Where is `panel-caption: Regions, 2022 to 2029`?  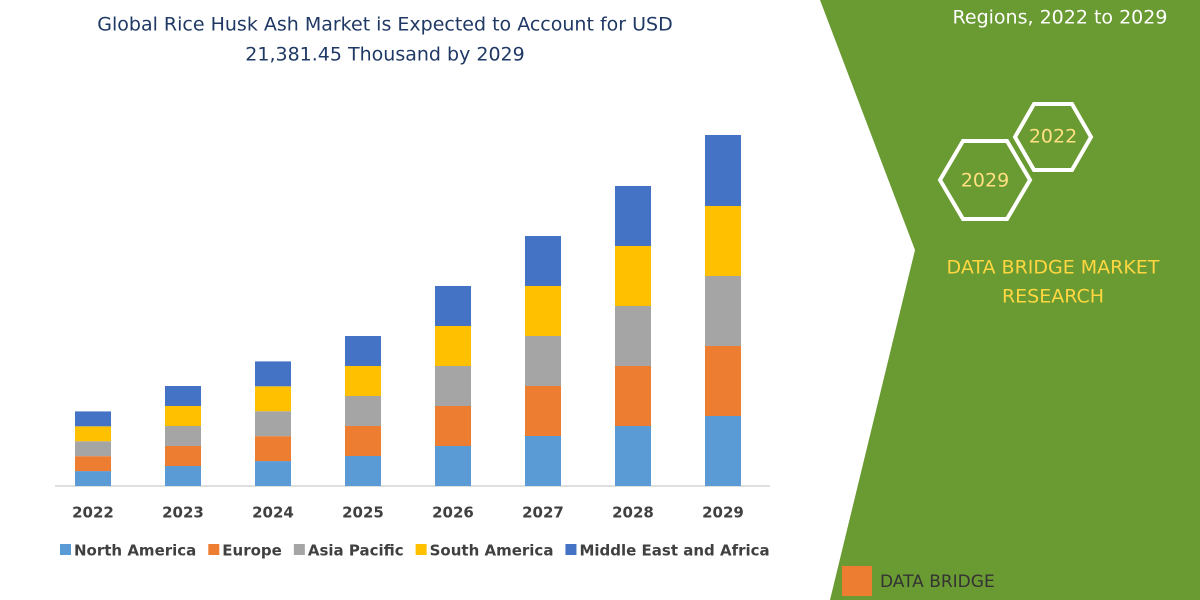
panel-caption: Regions, 2022 to 2029 is located at coordinates (1060, 18).